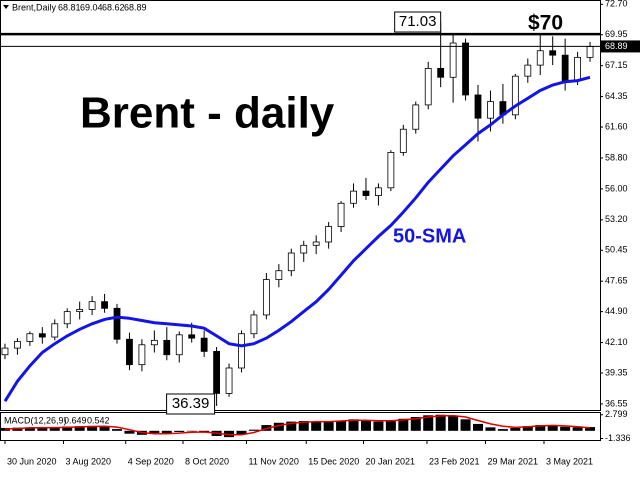  I want to click on macd-y-tick-label: -1.336, so click(618, 438).